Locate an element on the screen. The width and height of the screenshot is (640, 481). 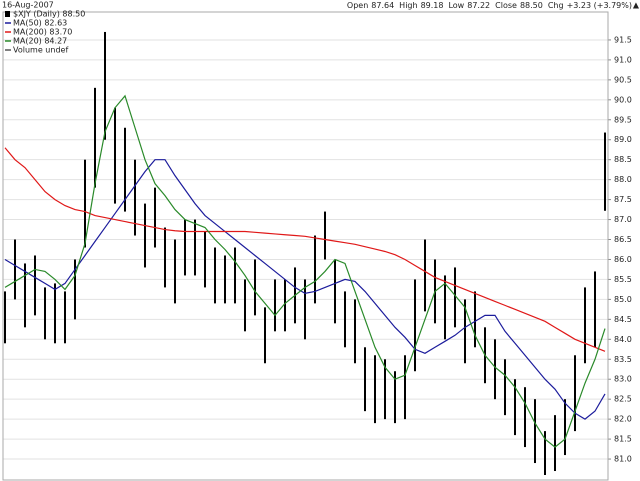
y-tick-label: 91.0 is located at coordinates (623, 59).